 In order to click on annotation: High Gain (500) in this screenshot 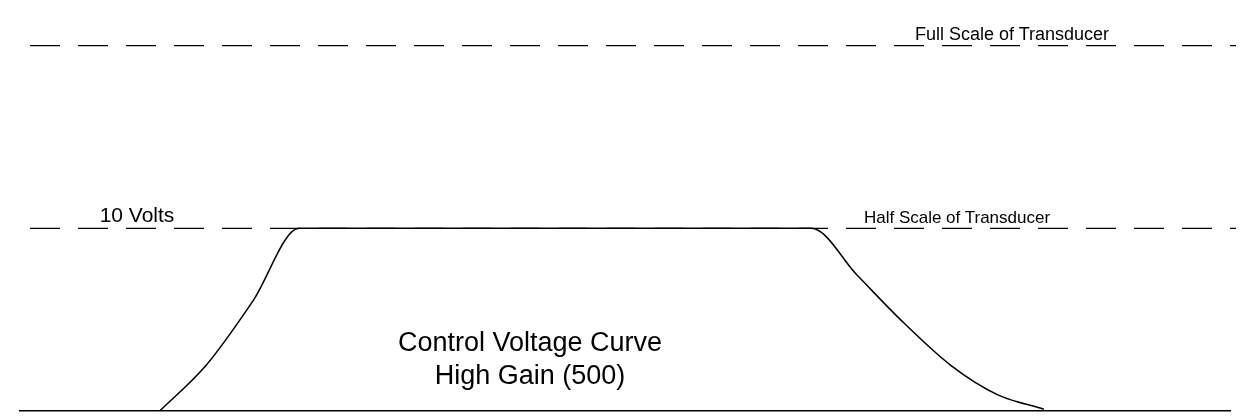, I will do `click(530, 375)`.